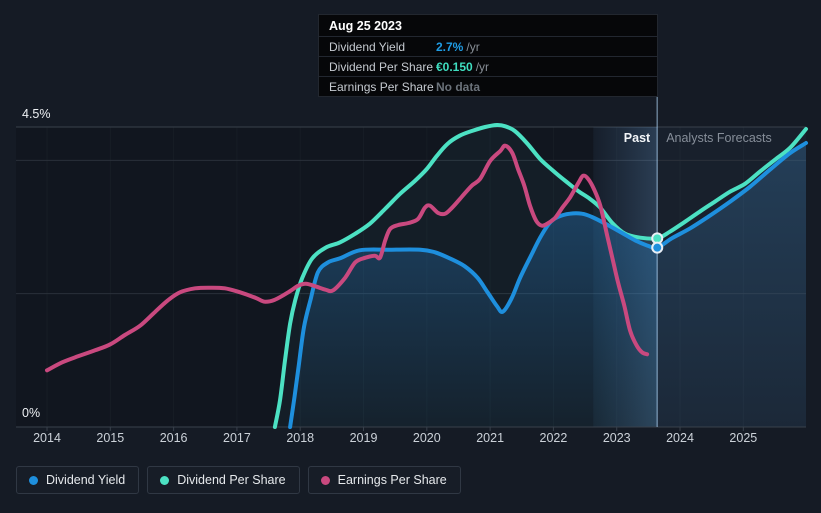  What do you see at coordinates (36, 114) in the screenshot?
I see `y-axis-top-label: 4.5%` at bounding box center [36, 114].